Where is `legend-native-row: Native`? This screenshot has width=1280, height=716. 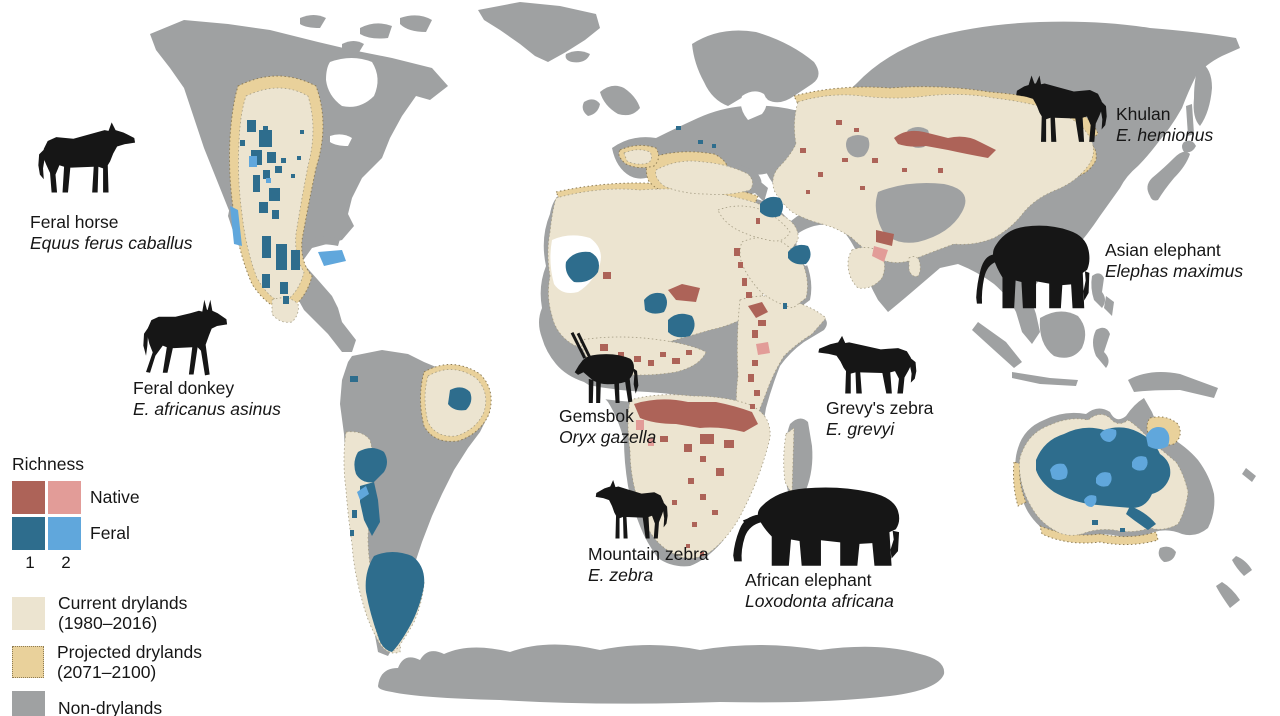
legend-native-row: Native is located at coordinates (137, 497).